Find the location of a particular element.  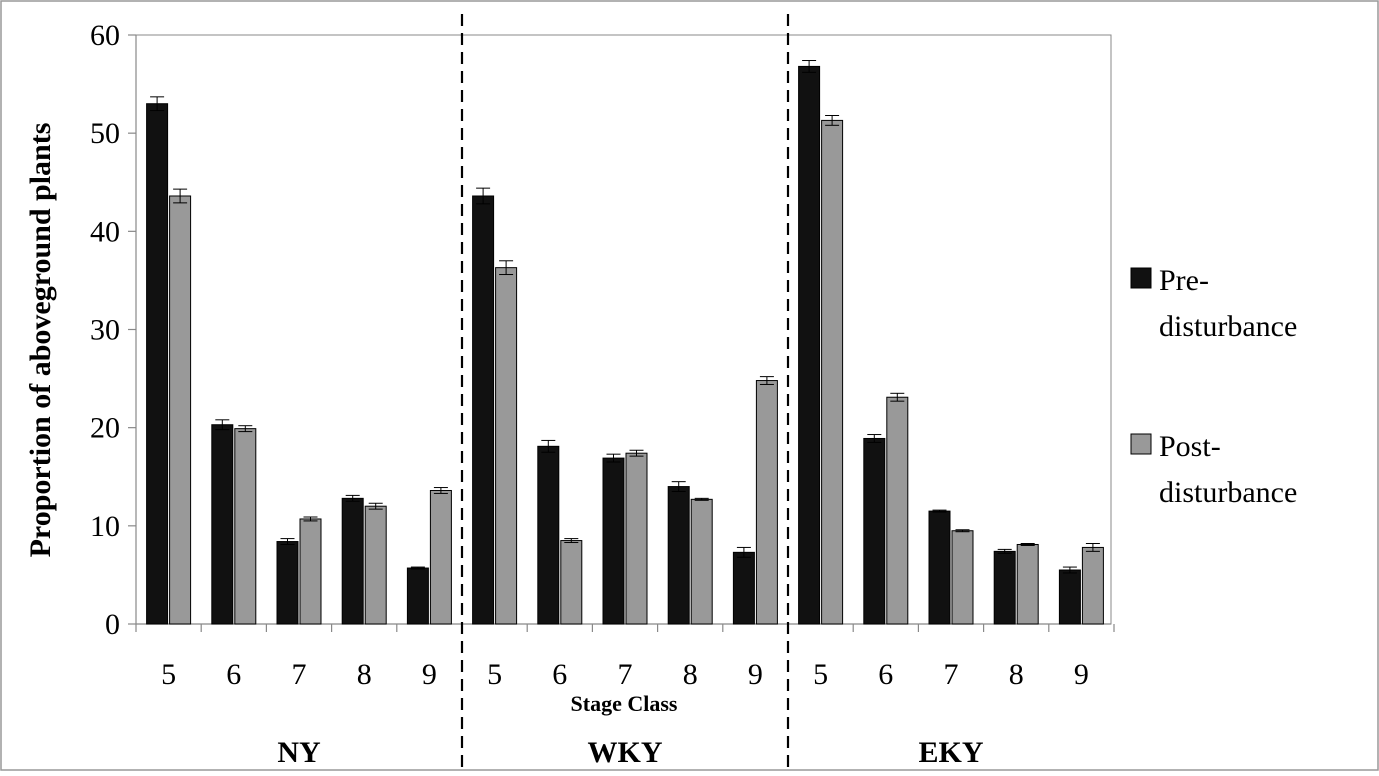

y-tick-label: 0 is located at coordinates (112, 624).